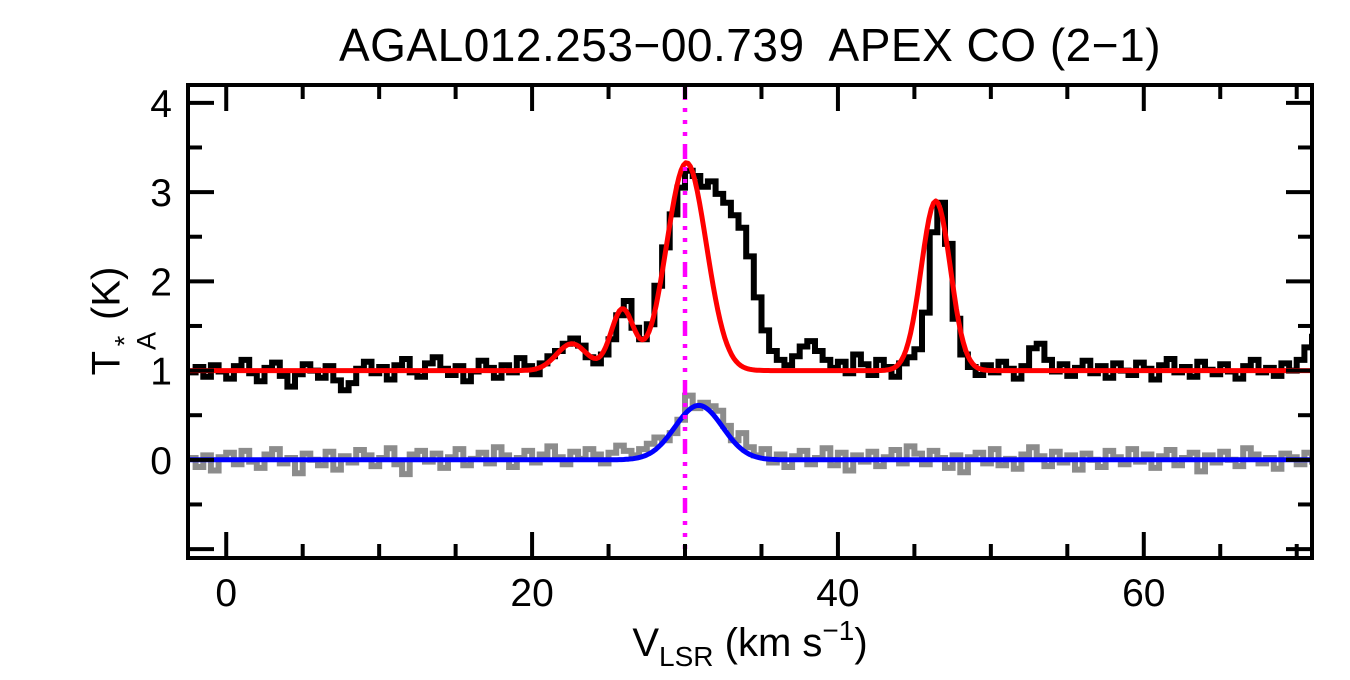 This screenshot has height=680, width=1350. Describe the element at coordinates (750, 45) in the screenshot. I see `plot-title: AGAL012.253−00.739 APEX CO (2−1)` at that location.